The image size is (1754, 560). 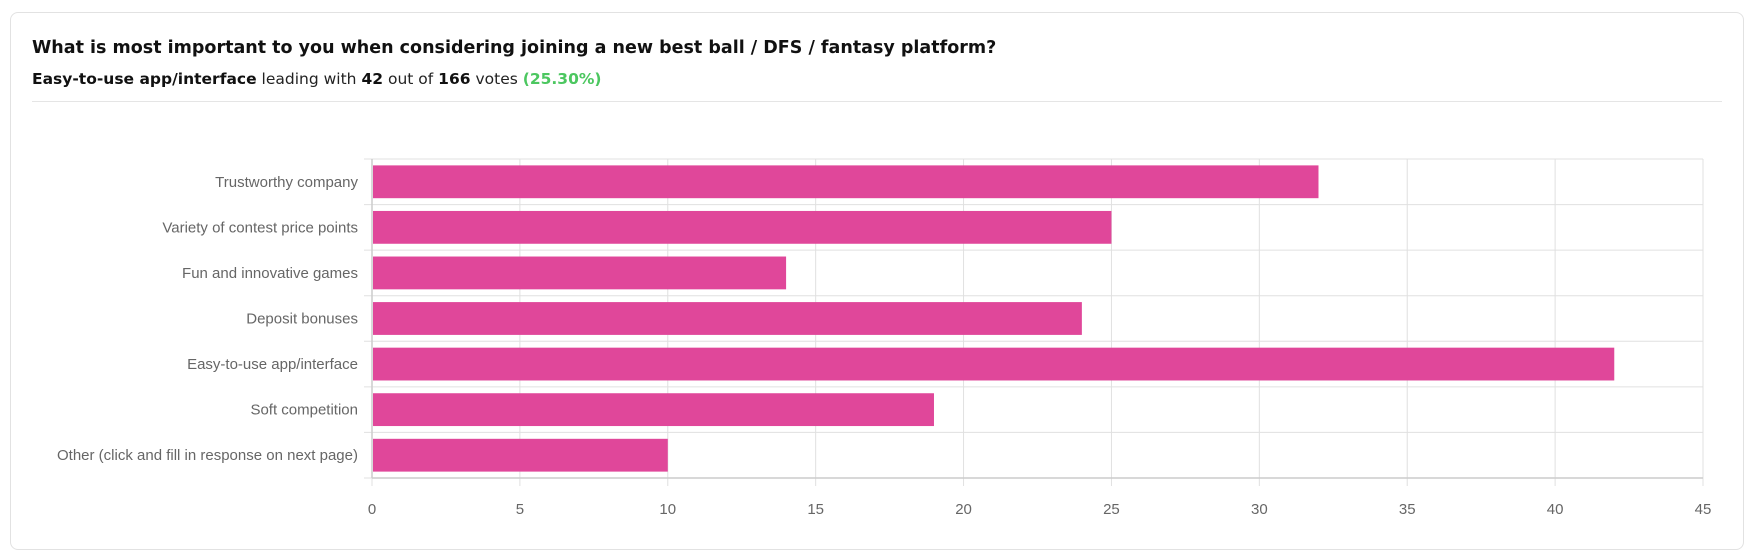 What do you see at coordinates (1259, 509) in the screenshot?
I see `x-tick-label: 30` at bounding box center [1259, 509].